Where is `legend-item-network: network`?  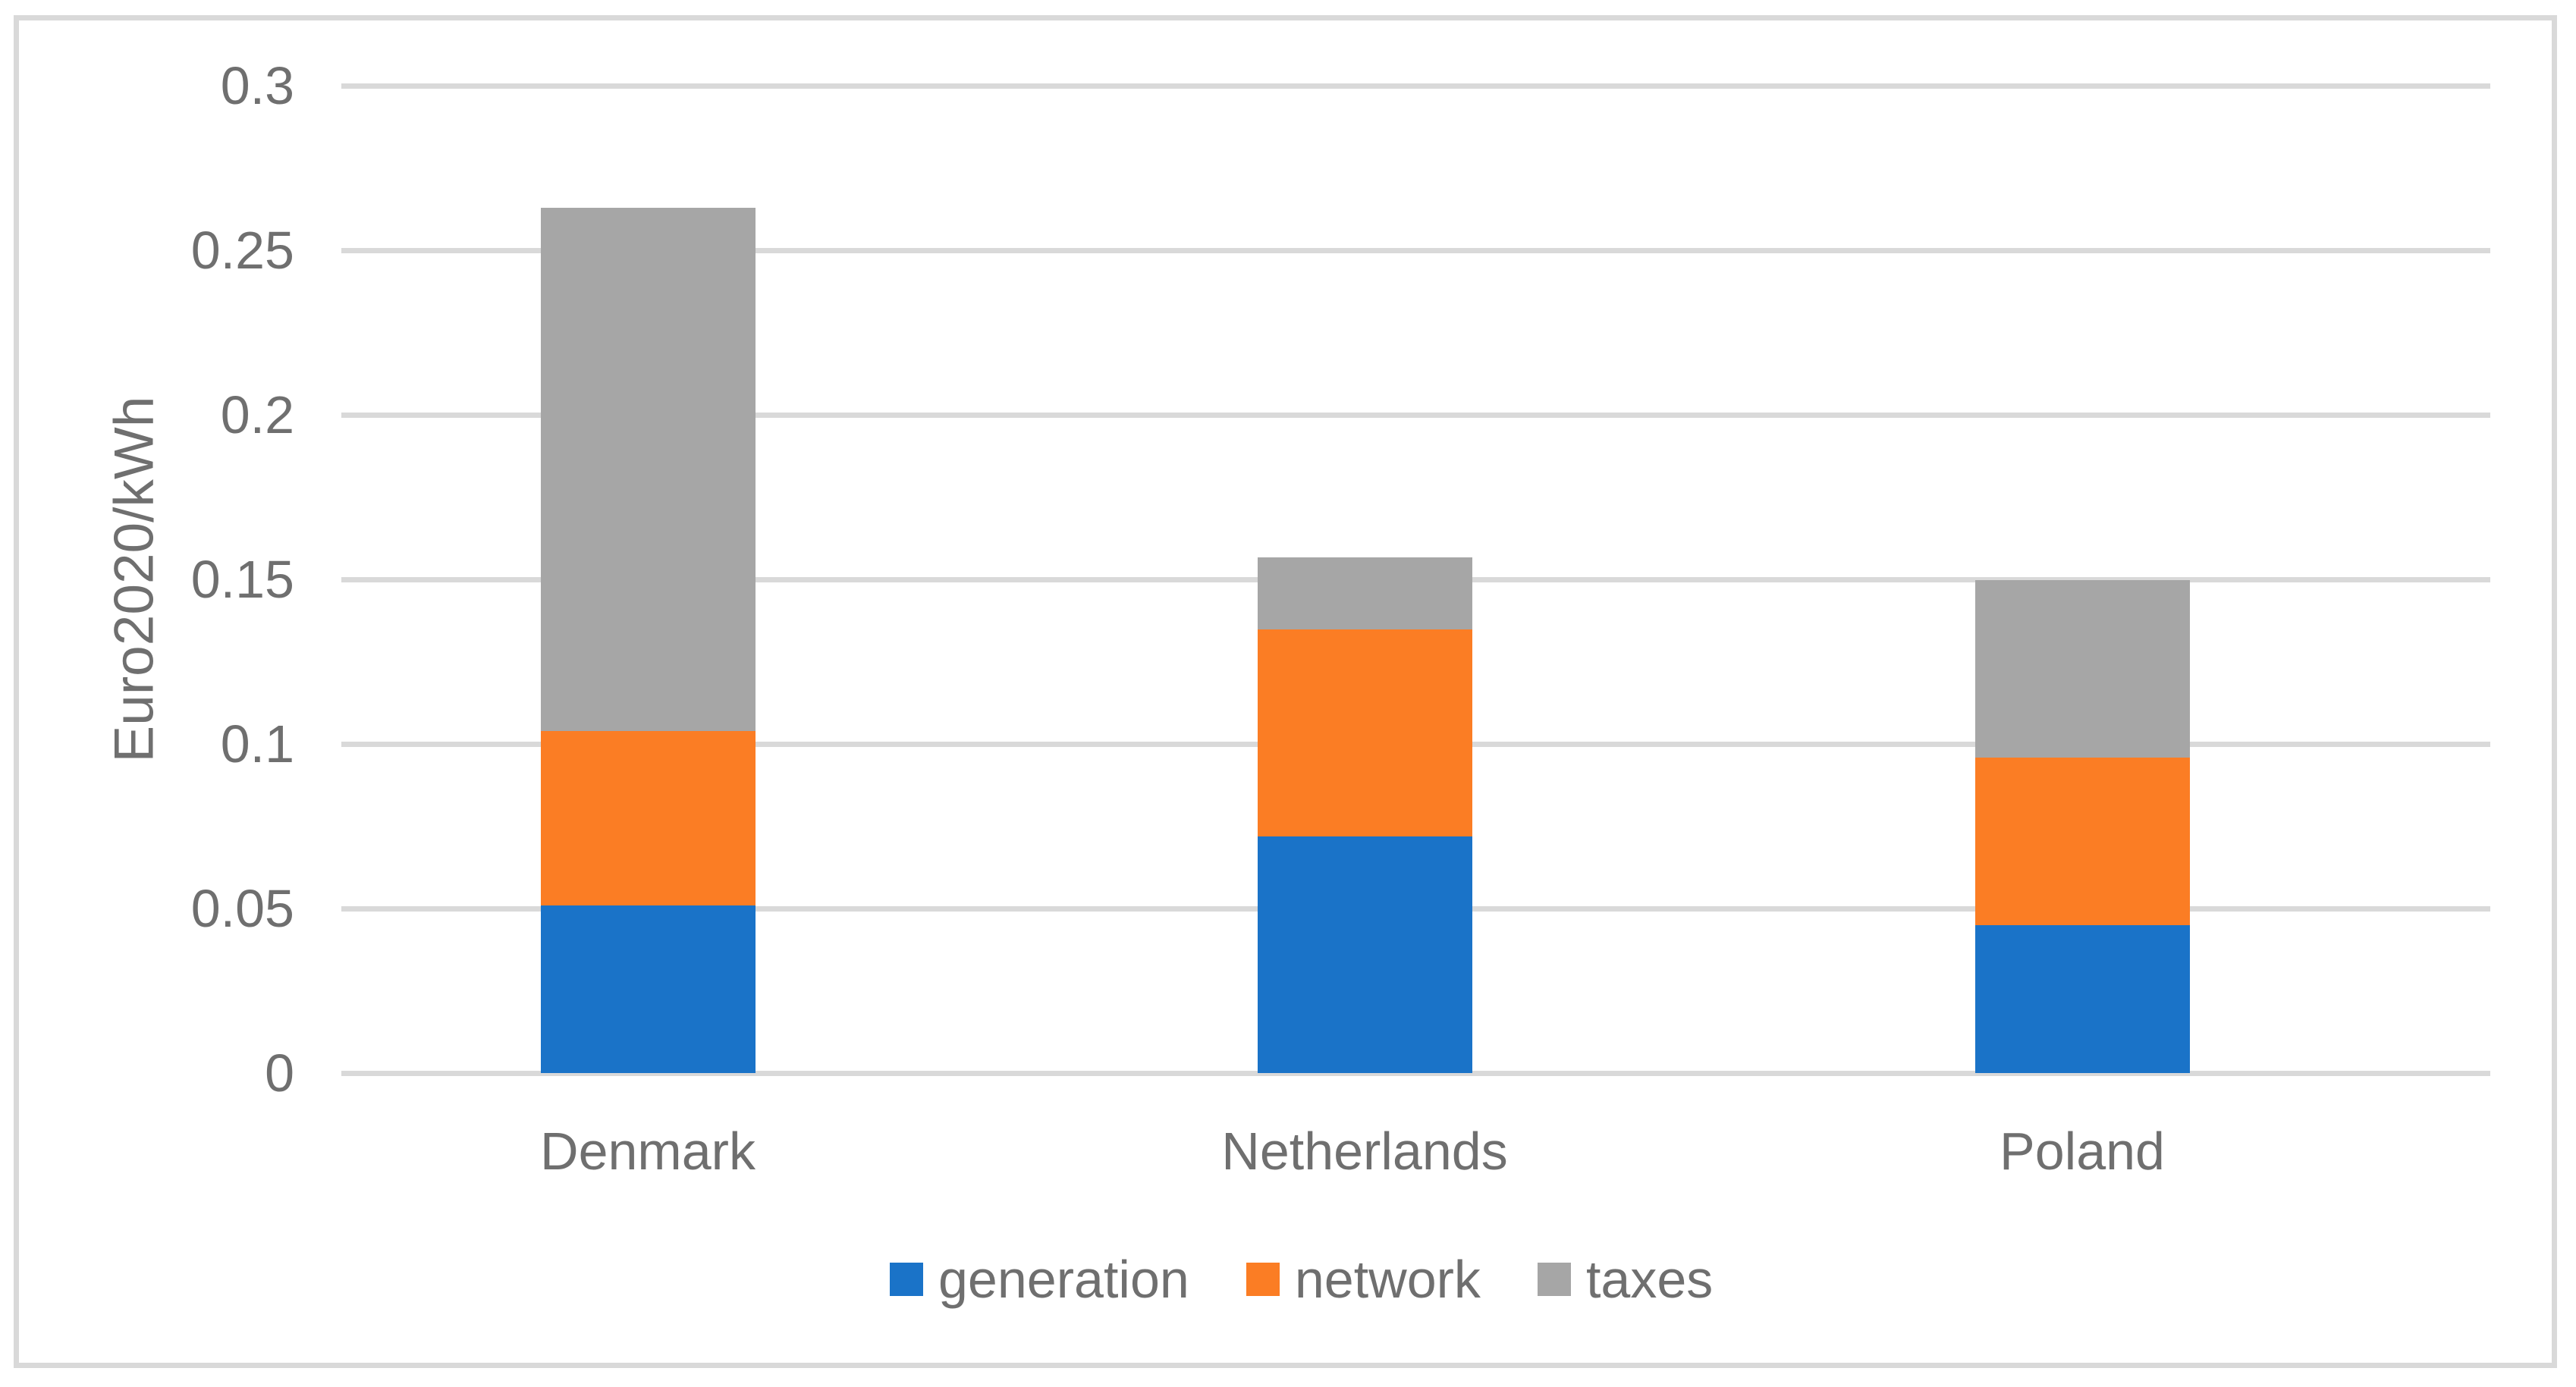 legend-item-network: network is located at coordinates (1363, 1279).